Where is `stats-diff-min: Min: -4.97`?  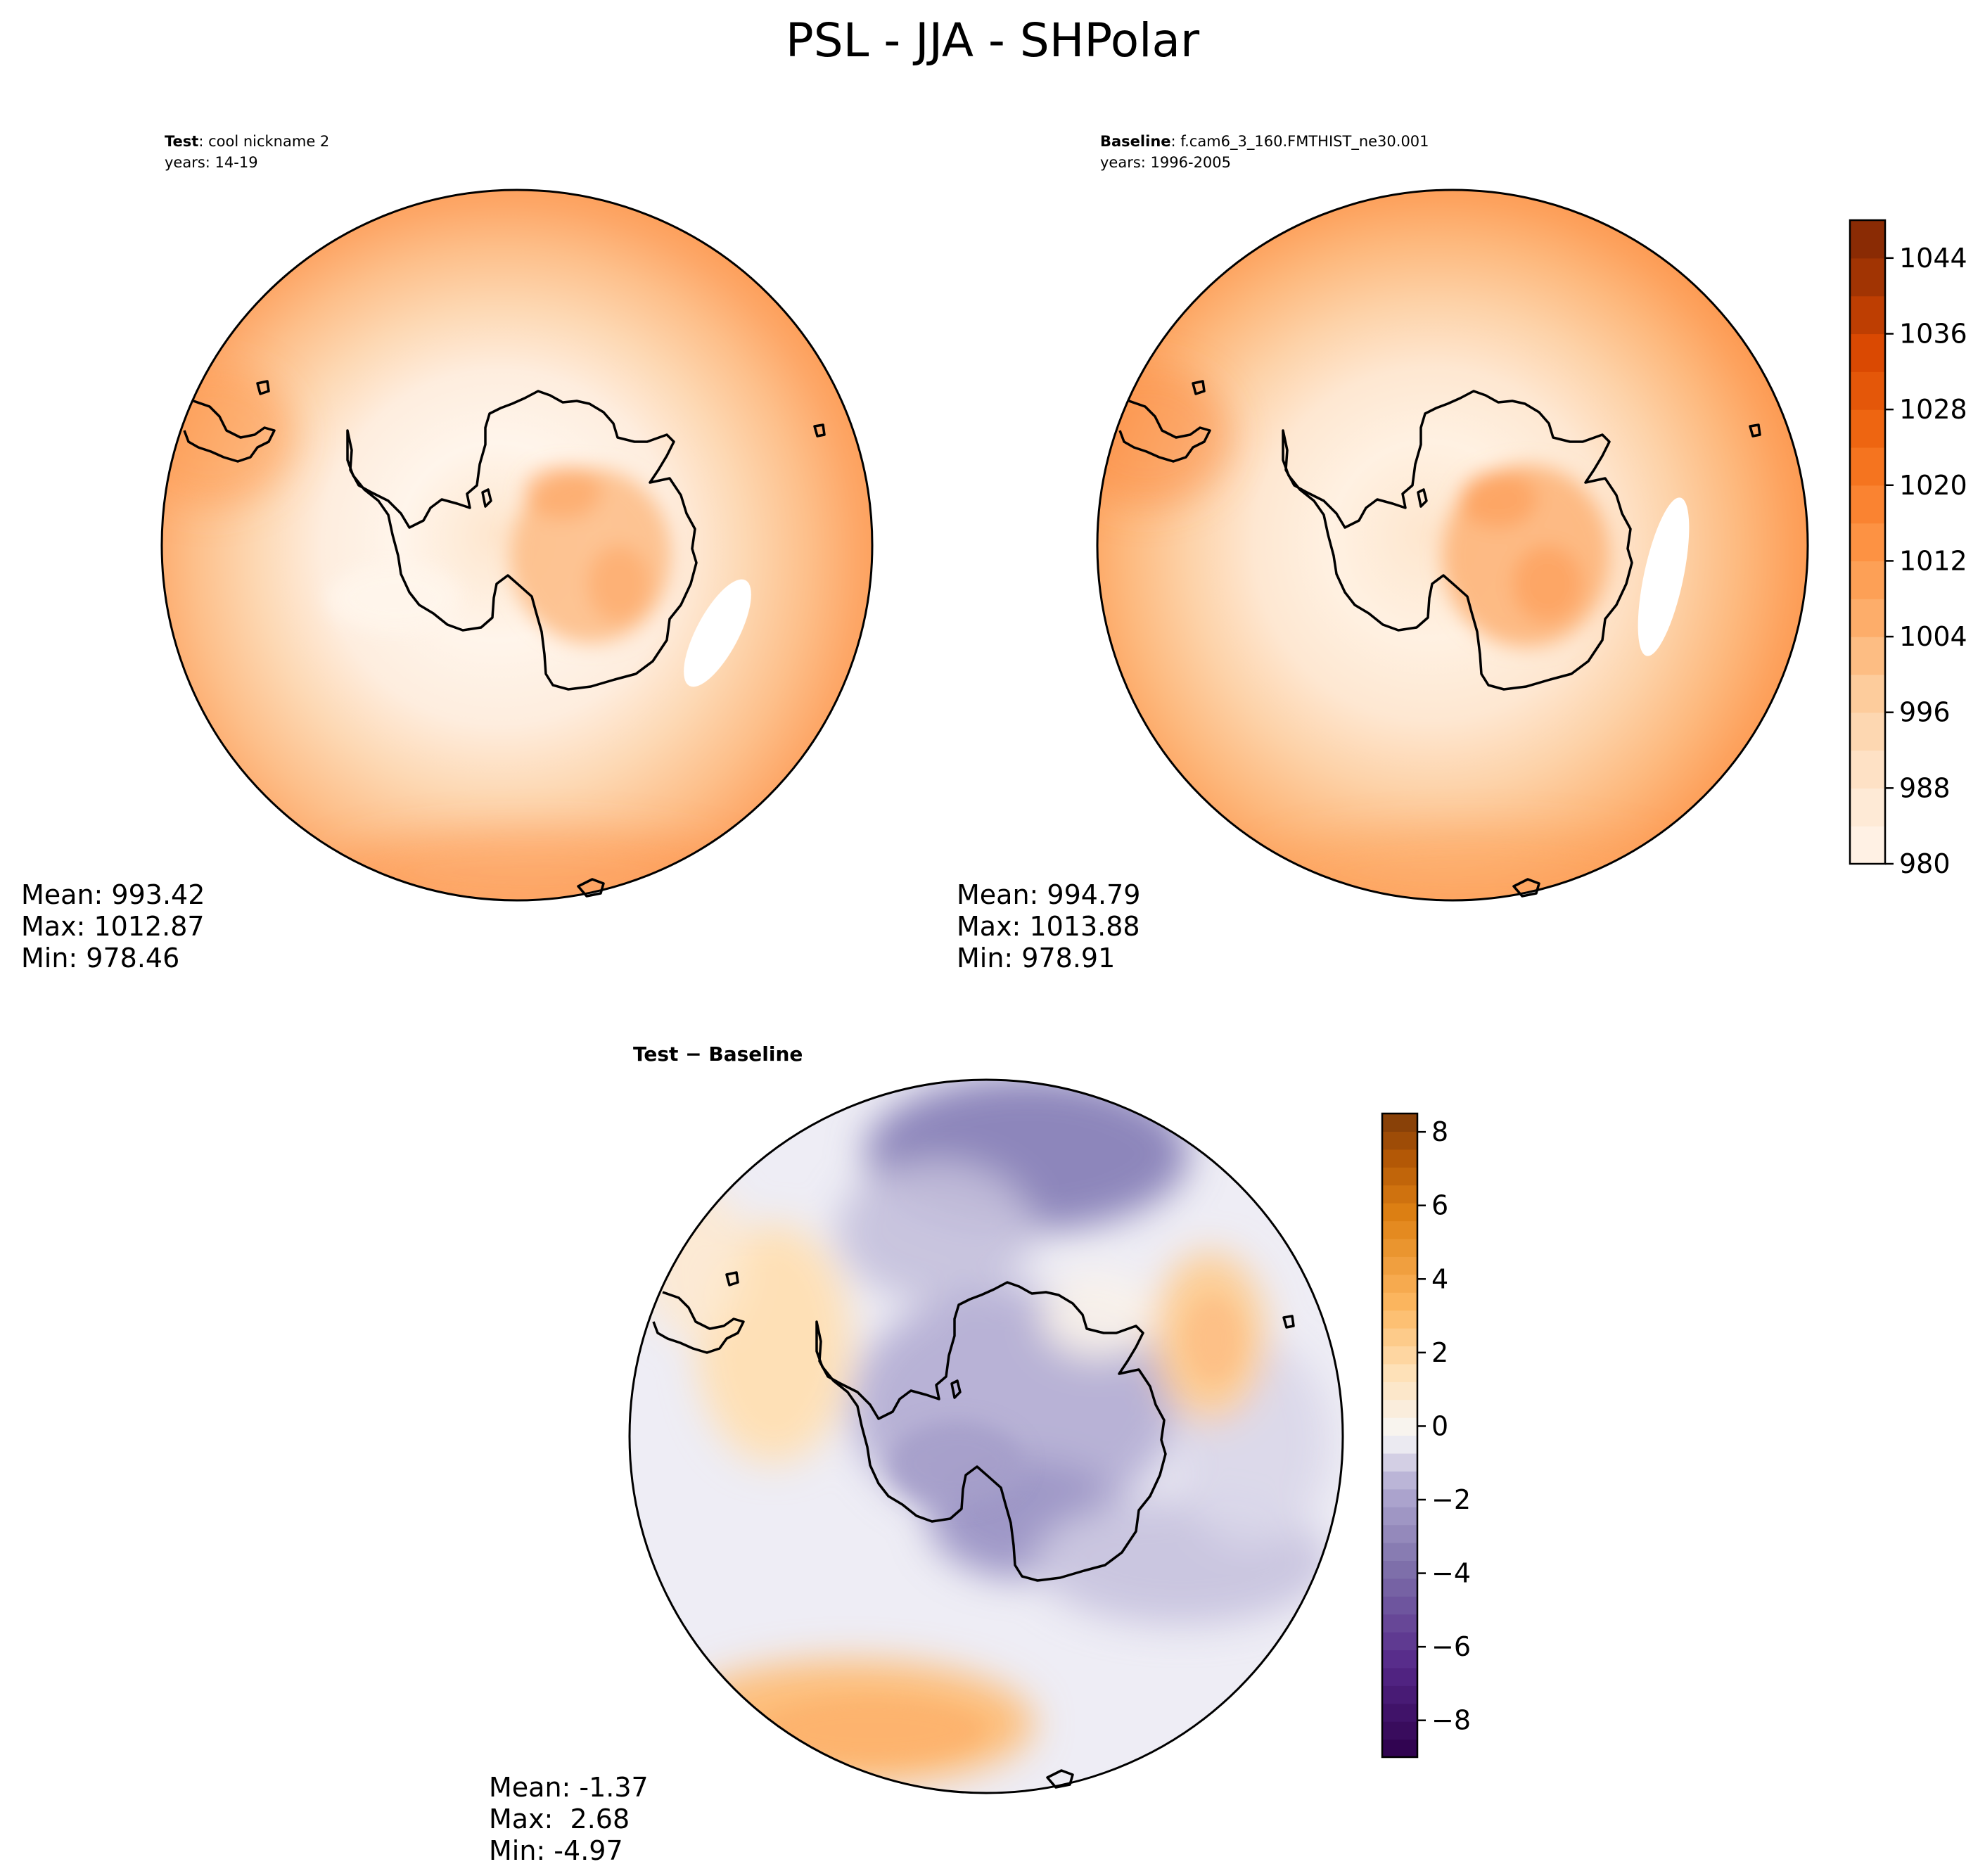
stats-diff-min: Min: -4.97 is located at coordinates (556, 1850).